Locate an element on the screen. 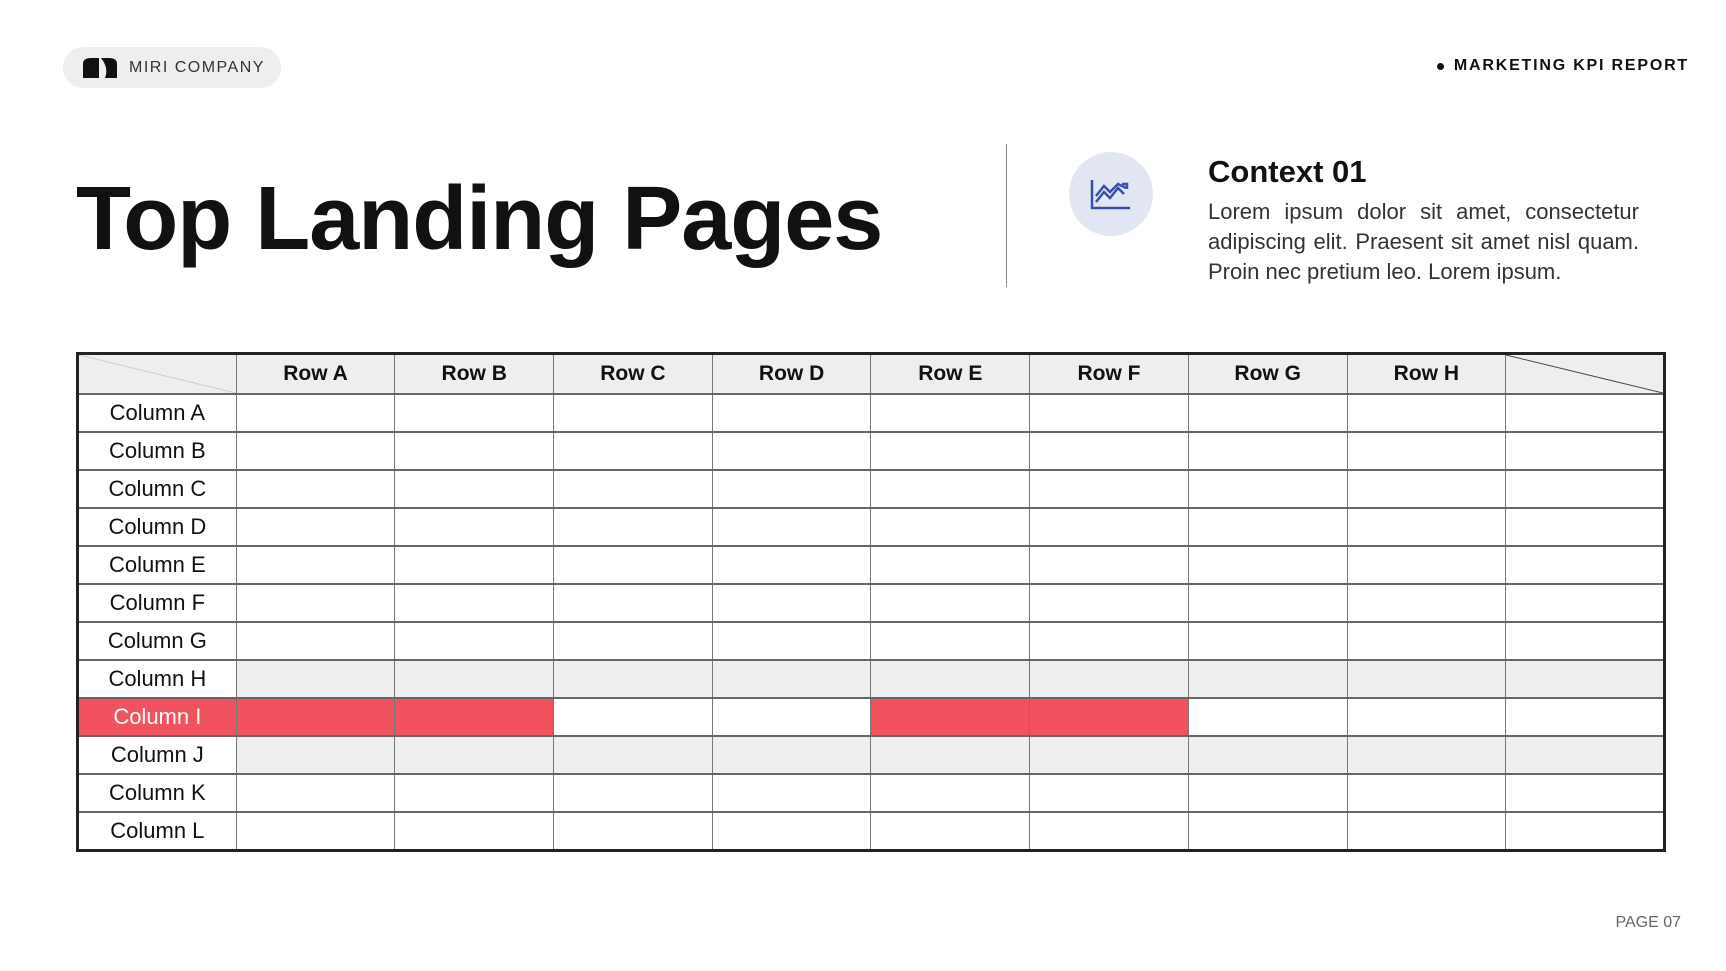 The height and width of the screenshot is (971, 1726). column-header: Row H is located at coordinates (1426, 373).